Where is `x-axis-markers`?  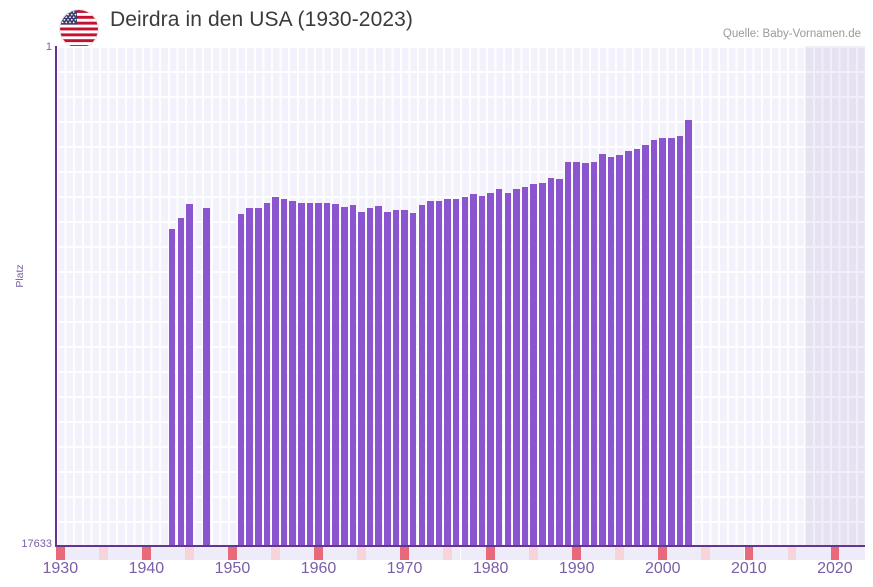
x-axis-markers is located at coordinates (460, 553).